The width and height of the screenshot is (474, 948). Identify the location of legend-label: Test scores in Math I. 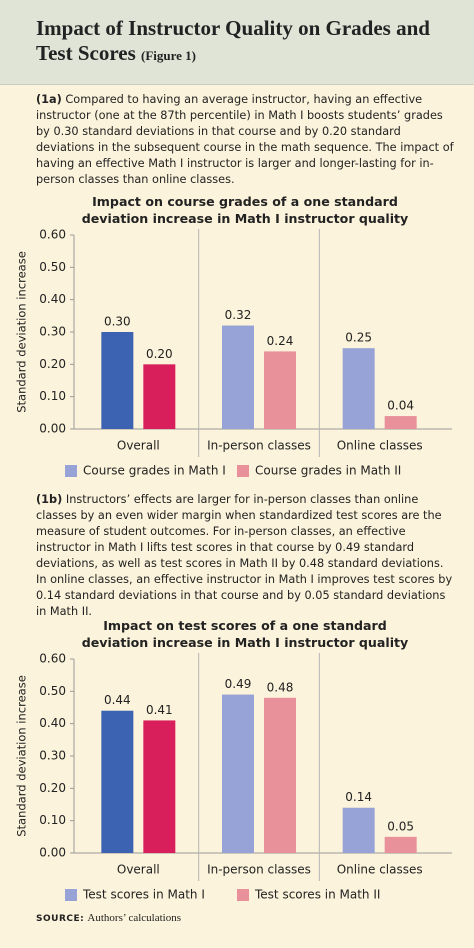
(143, 895).